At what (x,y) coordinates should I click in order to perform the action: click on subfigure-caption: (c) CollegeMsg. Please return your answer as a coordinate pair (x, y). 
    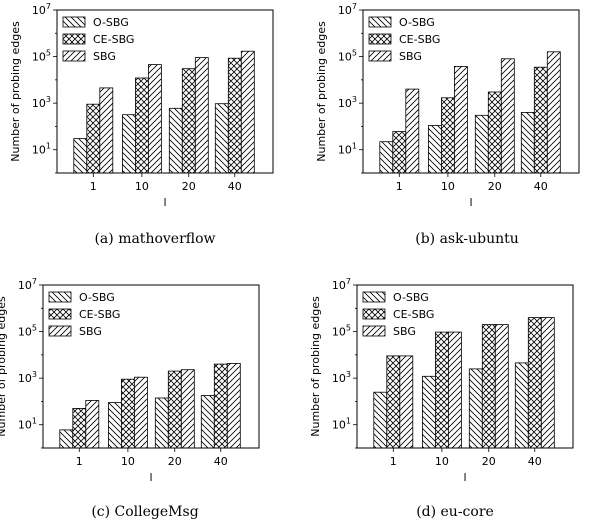
    Looking at the image, I should click on (144, 512).